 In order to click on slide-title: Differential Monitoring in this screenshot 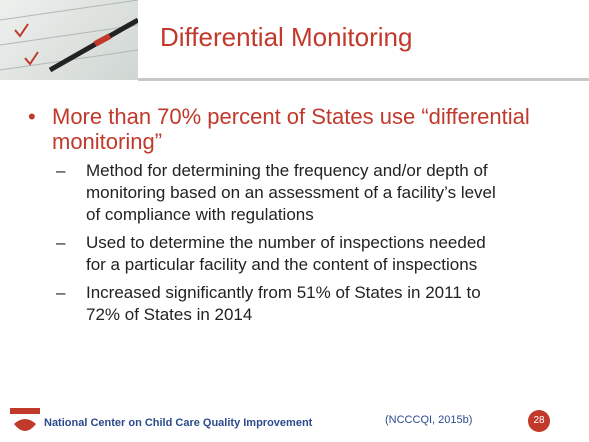, I will do `click(286, 37)`.